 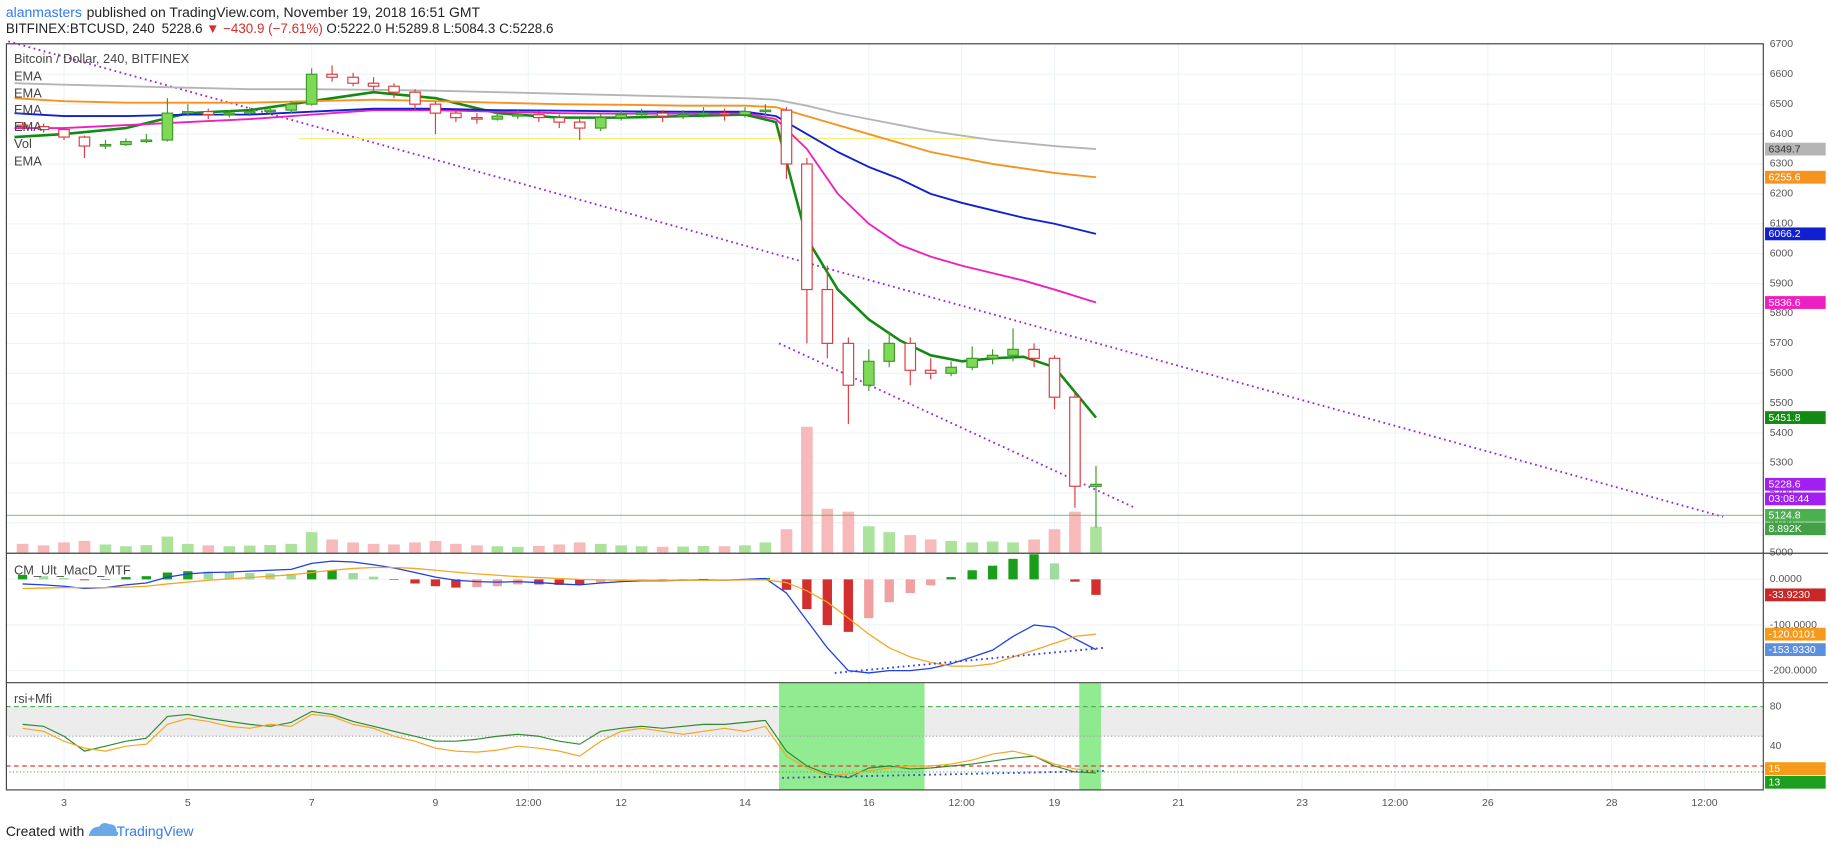 I want to click on x-tick-label: 12, so click(x=621, y=803).